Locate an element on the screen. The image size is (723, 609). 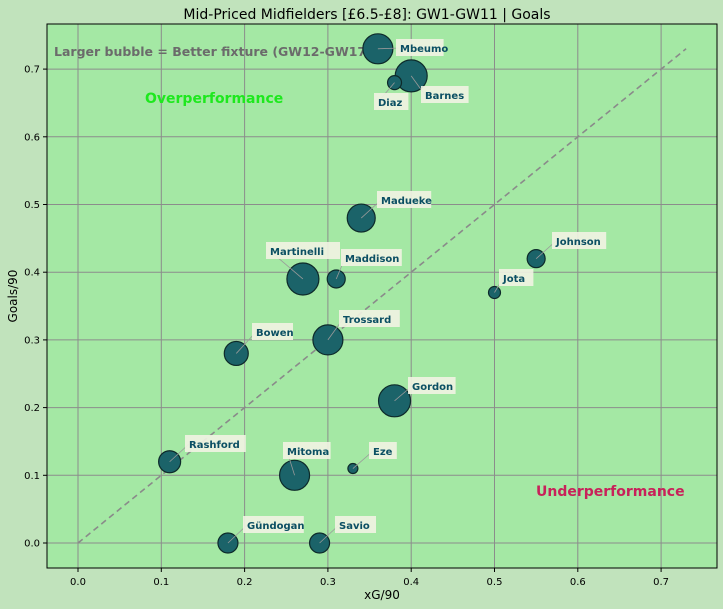
x-tick-label: 0.1 is located at coordinates (161, 582).